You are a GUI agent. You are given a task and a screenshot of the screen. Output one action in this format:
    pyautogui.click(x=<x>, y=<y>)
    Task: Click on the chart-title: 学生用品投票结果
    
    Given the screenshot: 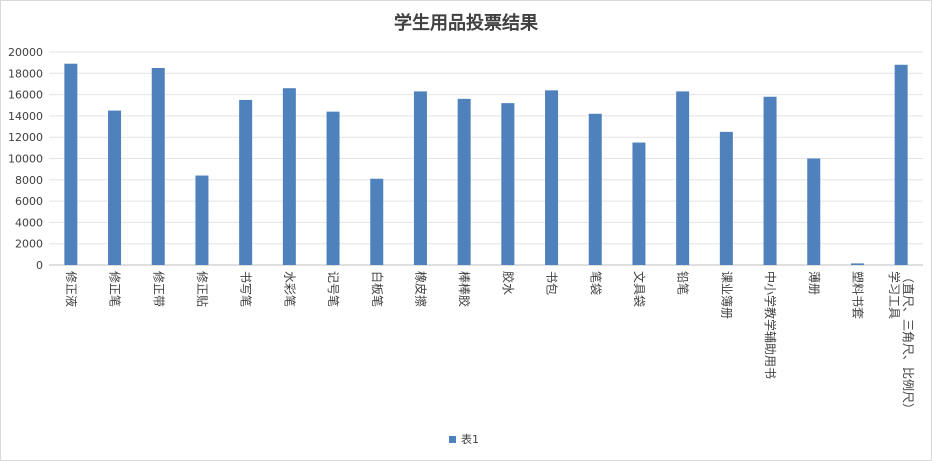 What is the action you would take?
    pyautogui.click(x=466, y=23)
    